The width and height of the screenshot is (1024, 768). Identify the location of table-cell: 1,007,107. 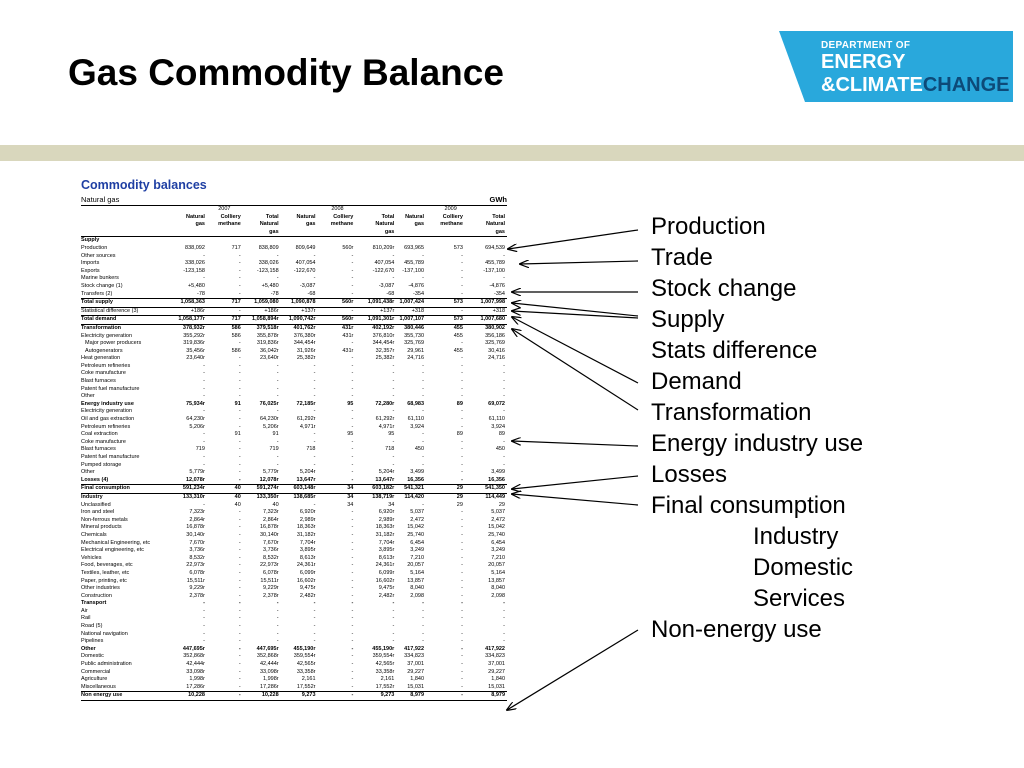
(411, 320).